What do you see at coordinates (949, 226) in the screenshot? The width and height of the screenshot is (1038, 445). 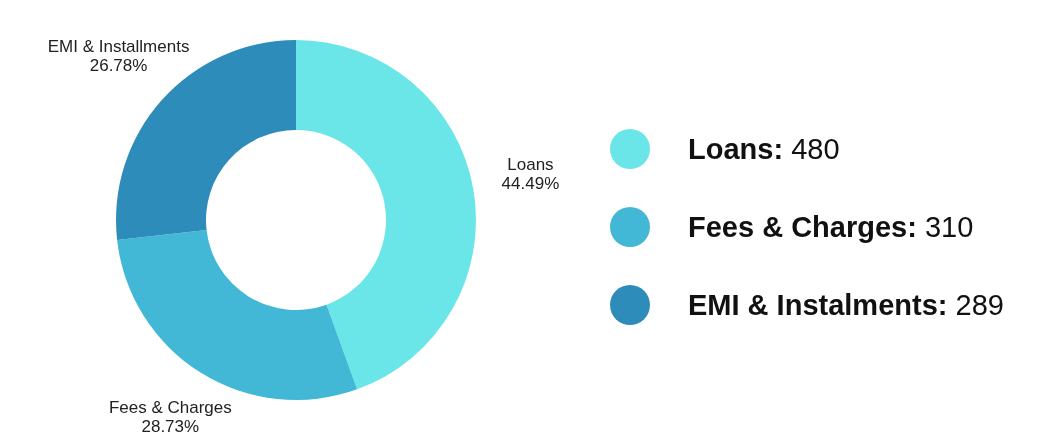 I see `text: 310` at bounding box center [949, 226].